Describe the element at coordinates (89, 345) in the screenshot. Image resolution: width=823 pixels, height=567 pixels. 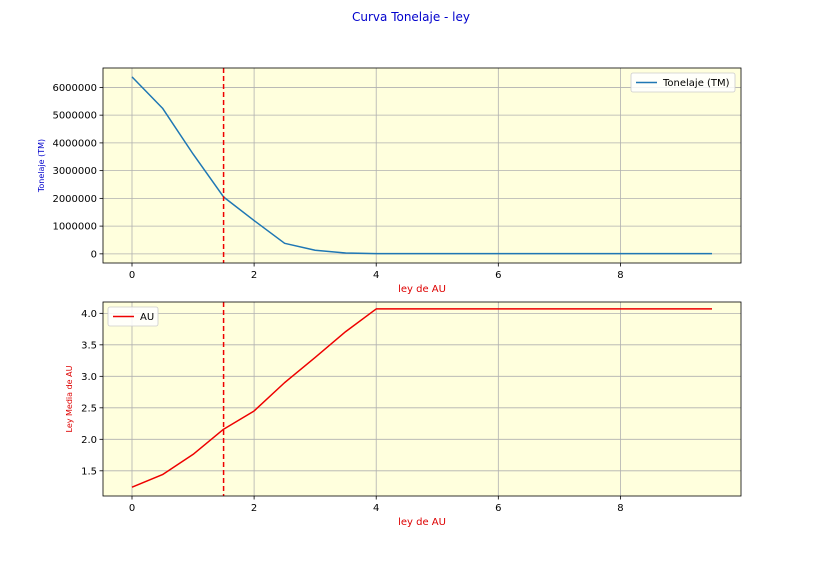
I see `y-tick-label: 3.5` at that location.